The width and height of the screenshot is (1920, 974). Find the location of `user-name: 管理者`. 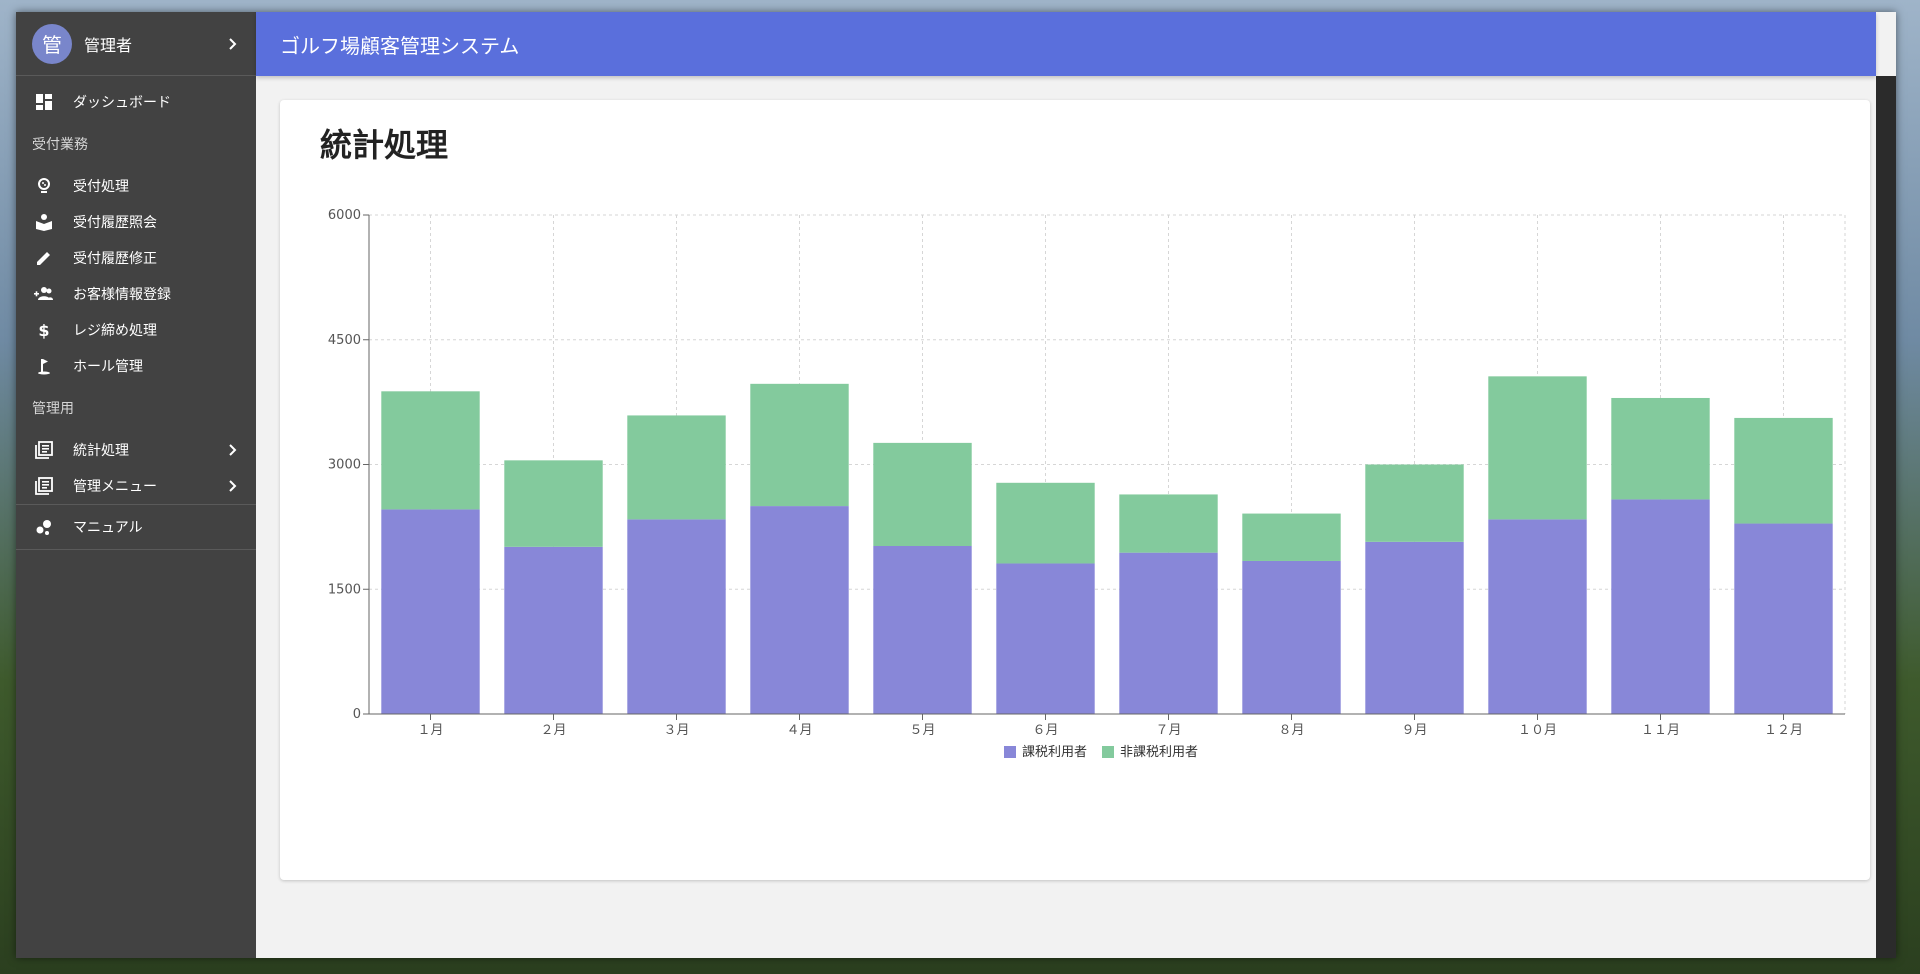

user-name: 管理者 is located at coordinates (108, 45).